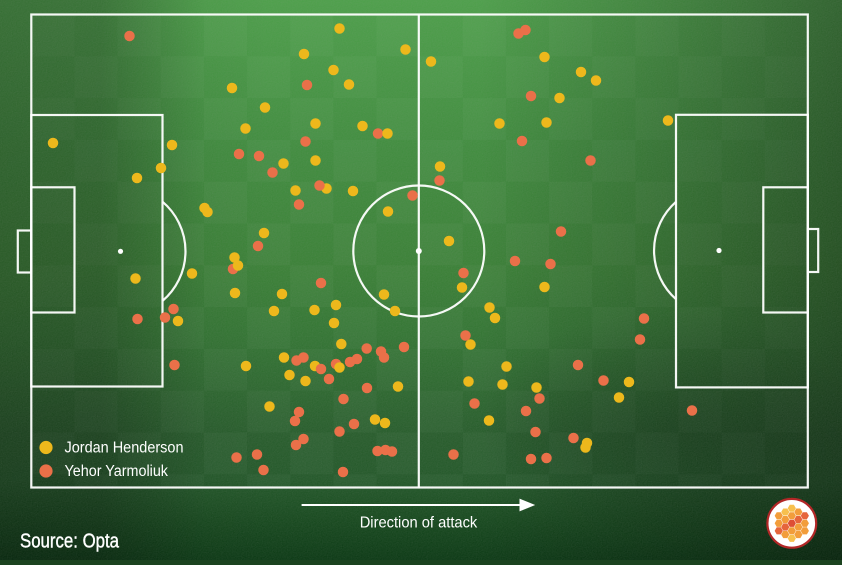 Image resolution: width=842 pixels, height=565 pixels. What do you see at coordinates (124, 448) in the screenshot?
I see `svg-text: Jordan Henderson` at bounding box center [124, 448].